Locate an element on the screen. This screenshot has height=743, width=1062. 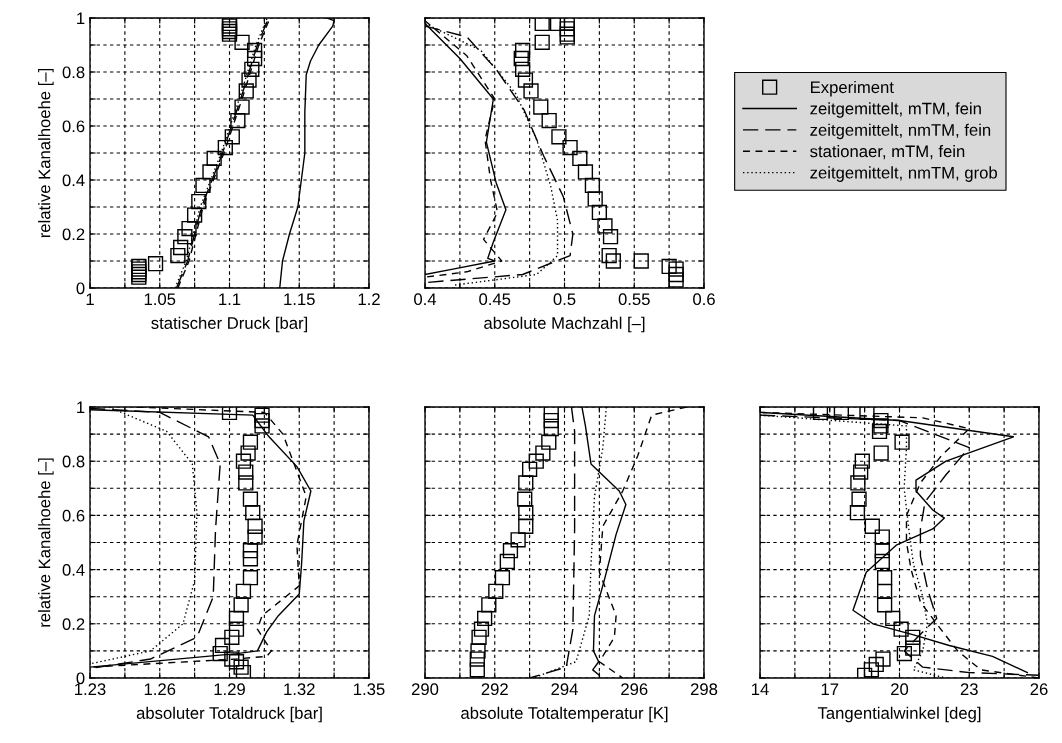
legend-label: Experiment is located at coordinates (852, 88).